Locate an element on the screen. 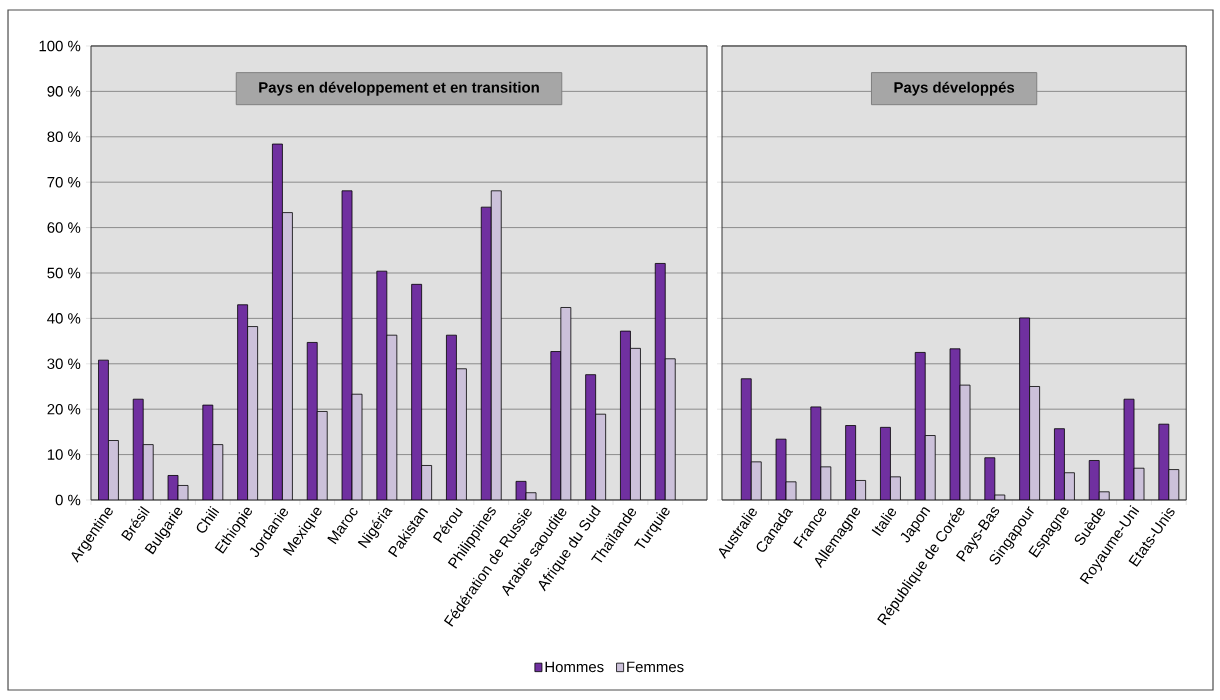 The width and height of the screenshot is (1220, 700). text: Pays en développement et en transition is located at coordinates (399, 88).